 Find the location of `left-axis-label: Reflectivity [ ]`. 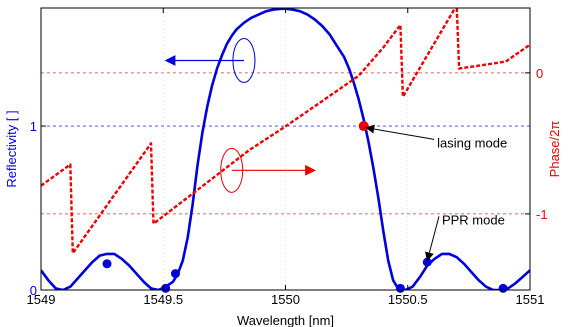

left-axis-label: Reflectivity [ ] is located at coordinates (11, 148).